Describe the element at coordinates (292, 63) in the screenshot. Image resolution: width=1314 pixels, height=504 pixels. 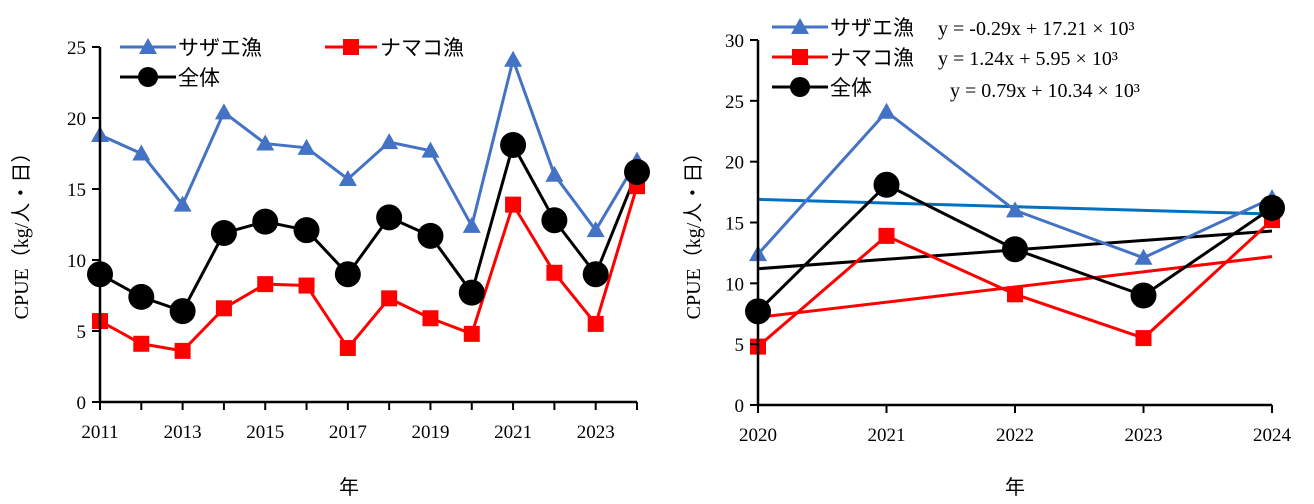
I see `left-legend: サザエ漁 ナマコ漁 全体` at that location.